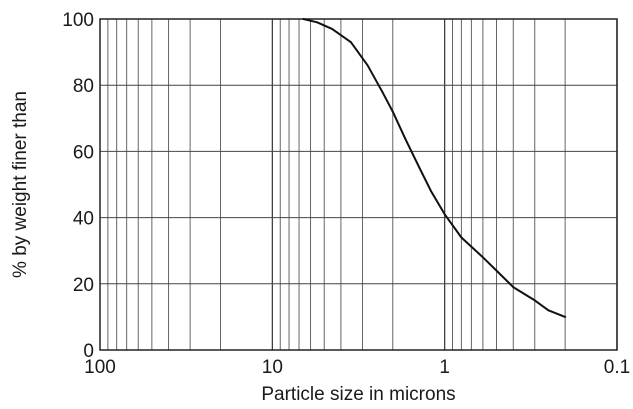  I want to click on y-tick-label: 20, so click(83, 285).